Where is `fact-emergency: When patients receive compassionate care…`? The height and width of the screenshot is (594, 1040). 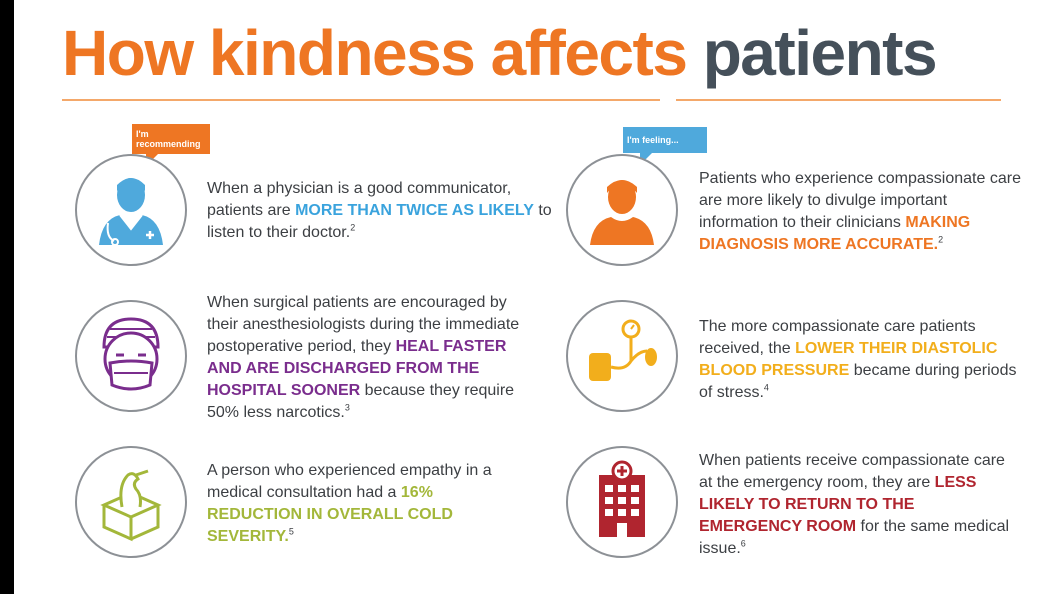 fact-emergency: When patients receive compassionate care… is located at coordinates (854, 505).